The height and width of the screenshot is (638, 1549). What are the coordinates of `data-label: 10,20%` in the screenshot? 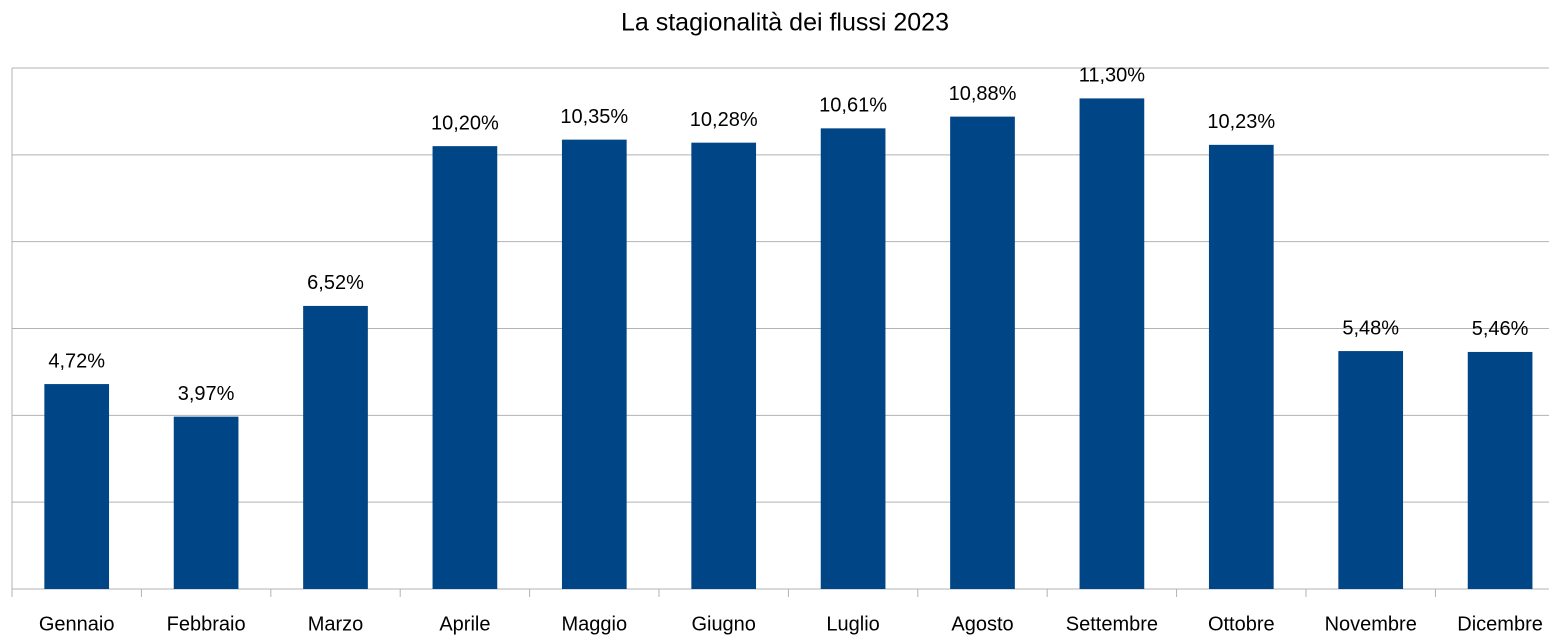 It's located at (465, 123).